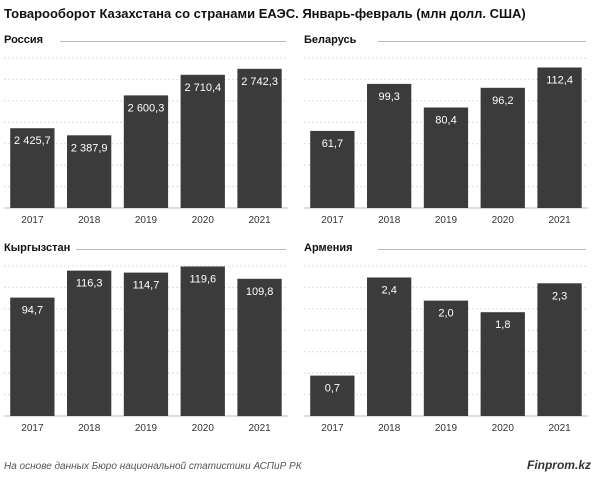 This screenshot has height=479, width=597. What do you see at coordinates (332, 389) in the screenshot?
I see `data-label: 0,7` at bounding box center [332, 389].